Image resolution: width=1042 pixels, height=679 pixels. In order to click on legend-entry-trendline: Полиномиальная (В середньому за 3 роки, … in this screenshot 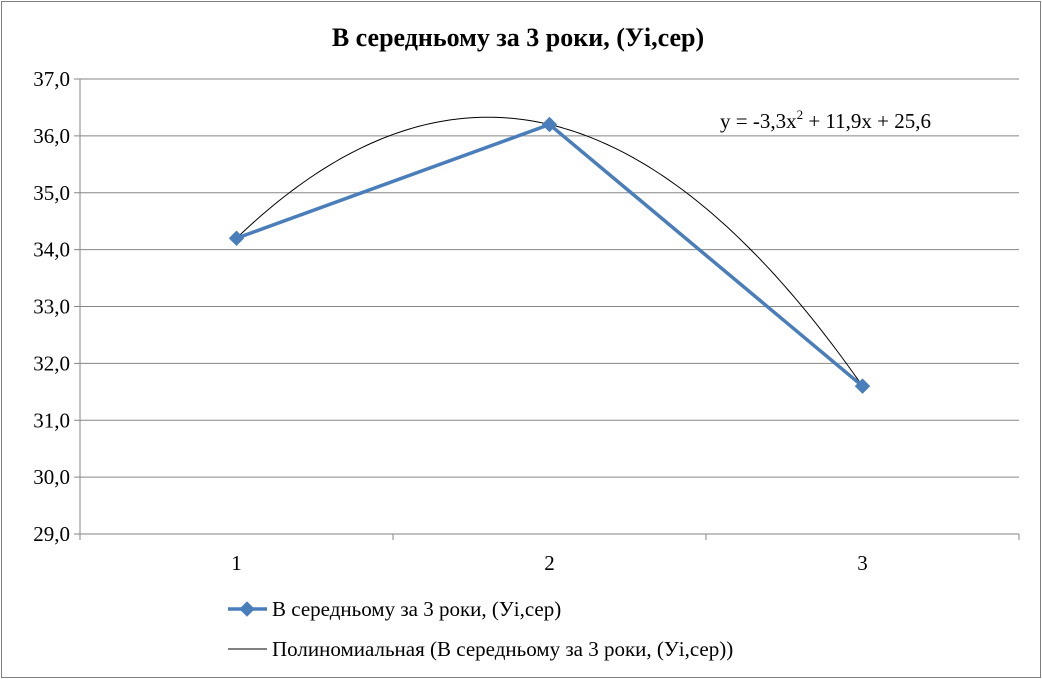, I will do `click(480, 649)`.